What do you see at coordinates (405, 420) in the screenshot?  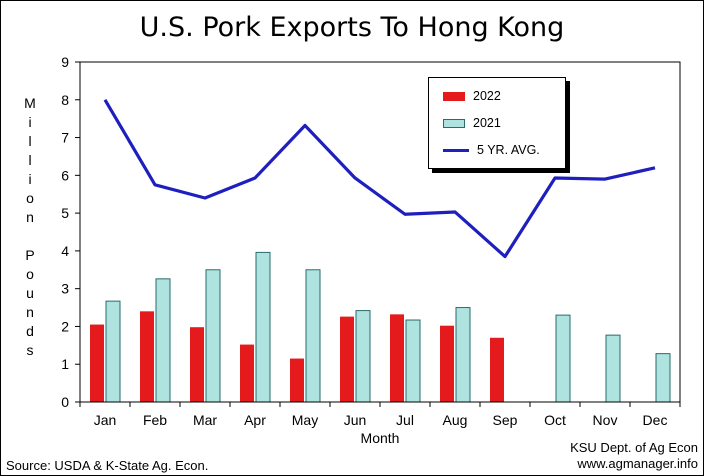 I see `x-tick-label-jul: Jul` at bounding box center [405, 420].